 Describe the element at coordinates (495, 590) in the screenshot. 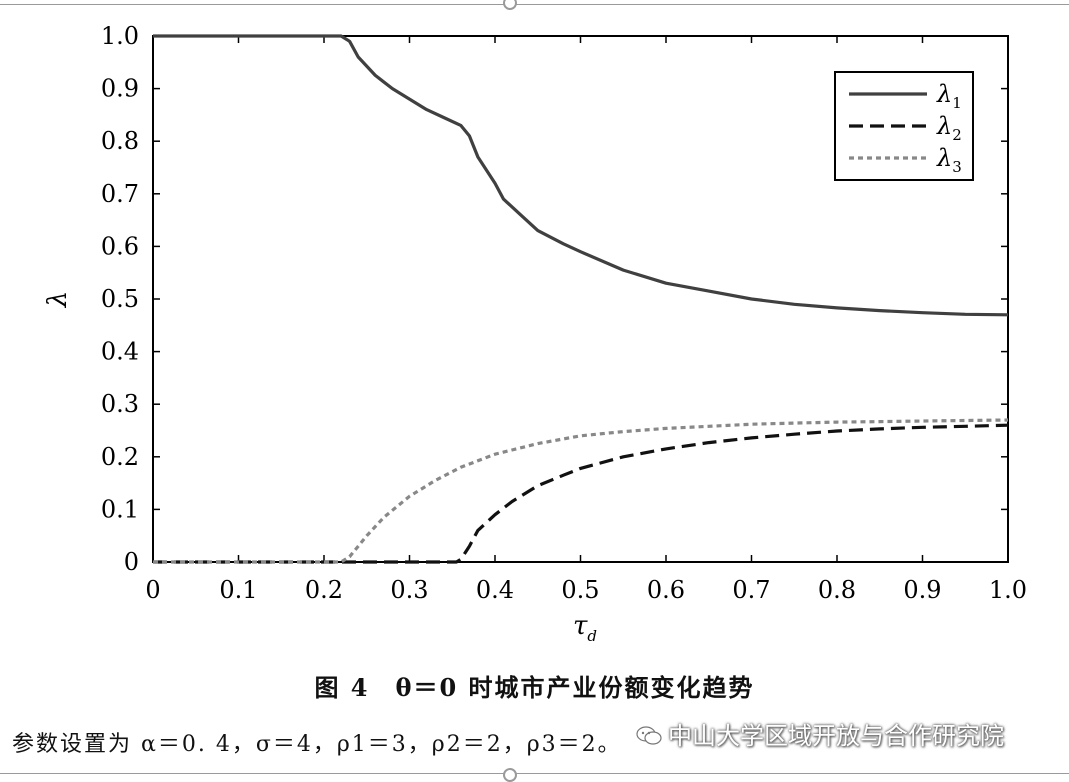

I see `x-tick-label: 0.4` at that location.